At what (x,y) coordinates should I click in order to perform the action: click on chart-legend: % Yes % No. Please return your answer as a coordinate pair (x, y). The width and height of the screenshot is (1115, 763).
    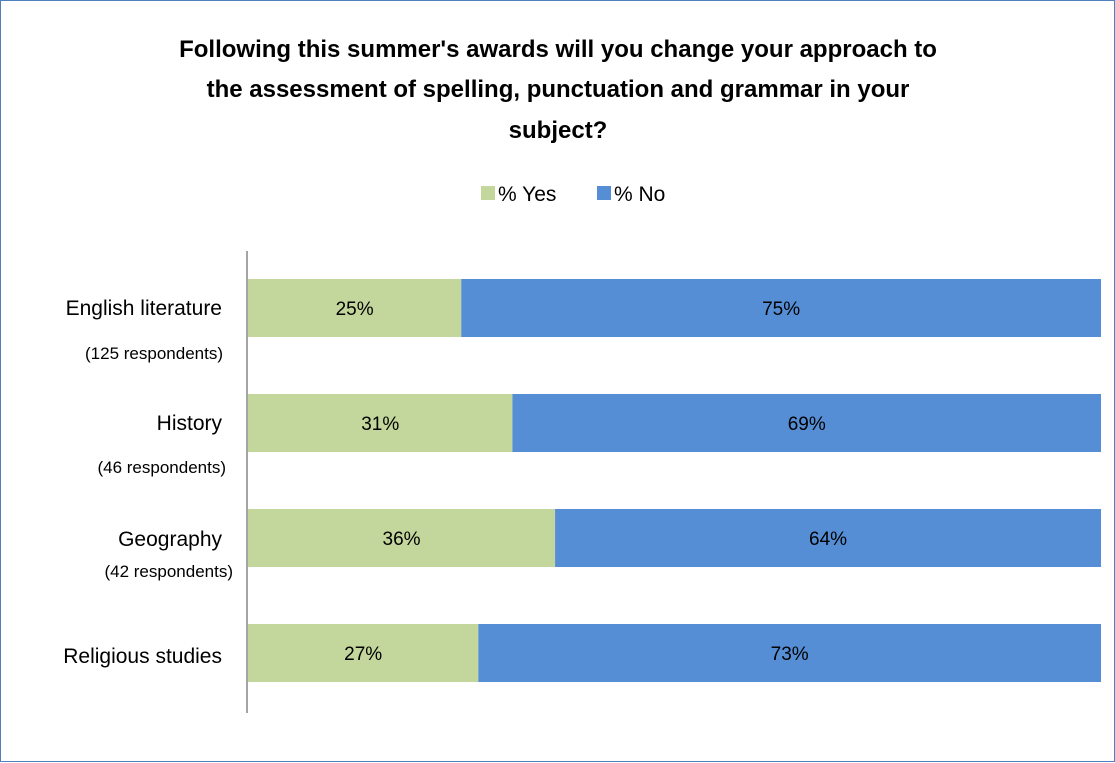
    Looking at the image, I should click on (573, 194).